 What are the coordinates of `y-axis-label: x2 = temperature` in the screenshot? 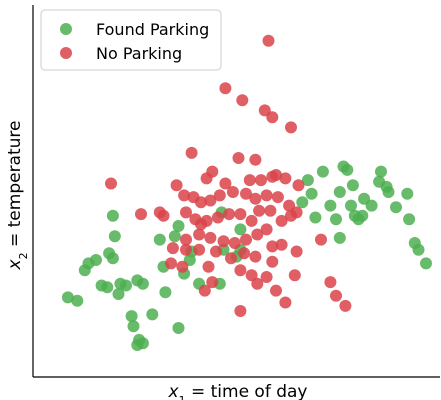 It's located at (17, 196).